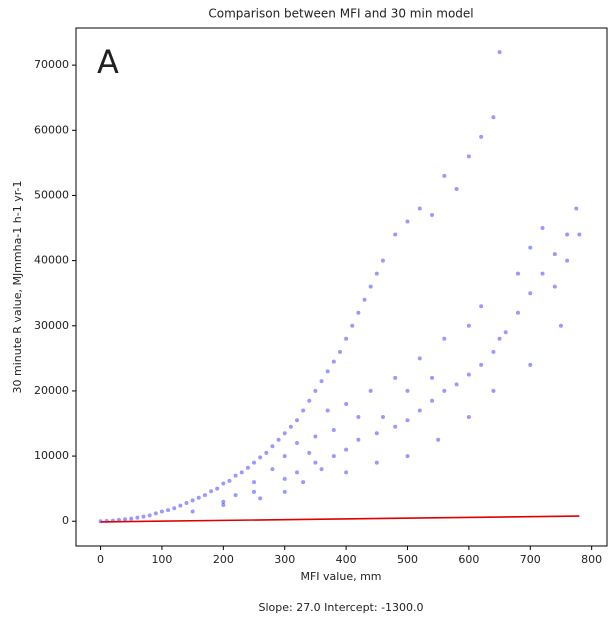  What do you see at coordinates (51, 129) in the screenshot?
I see `y-tick-label: 60000` at bounding box center [51, 129].